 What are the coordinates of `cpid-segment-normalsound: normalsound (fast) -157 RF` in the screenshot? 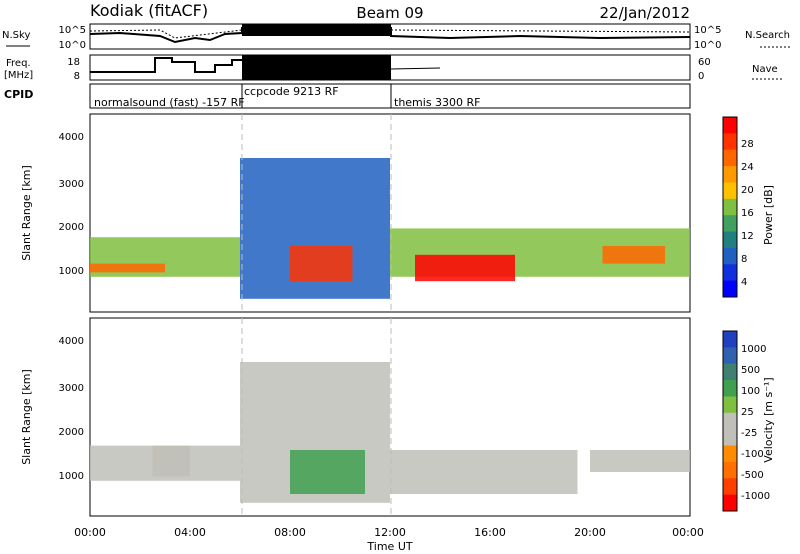 It's located at (169, 102).